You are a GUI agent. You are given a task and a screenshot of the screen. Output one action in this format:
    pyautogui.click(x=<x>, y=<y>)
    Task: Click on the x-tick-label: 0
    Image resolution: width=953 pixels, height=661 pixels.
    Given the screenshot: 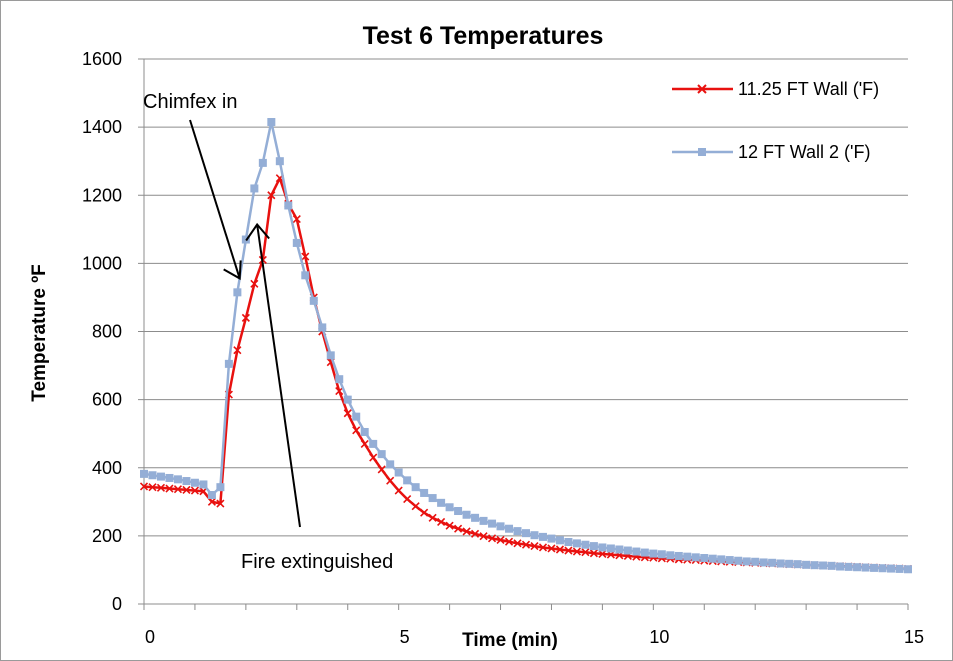 What is the action you would take?
    pyautogui.click(x=150, y=637)
    